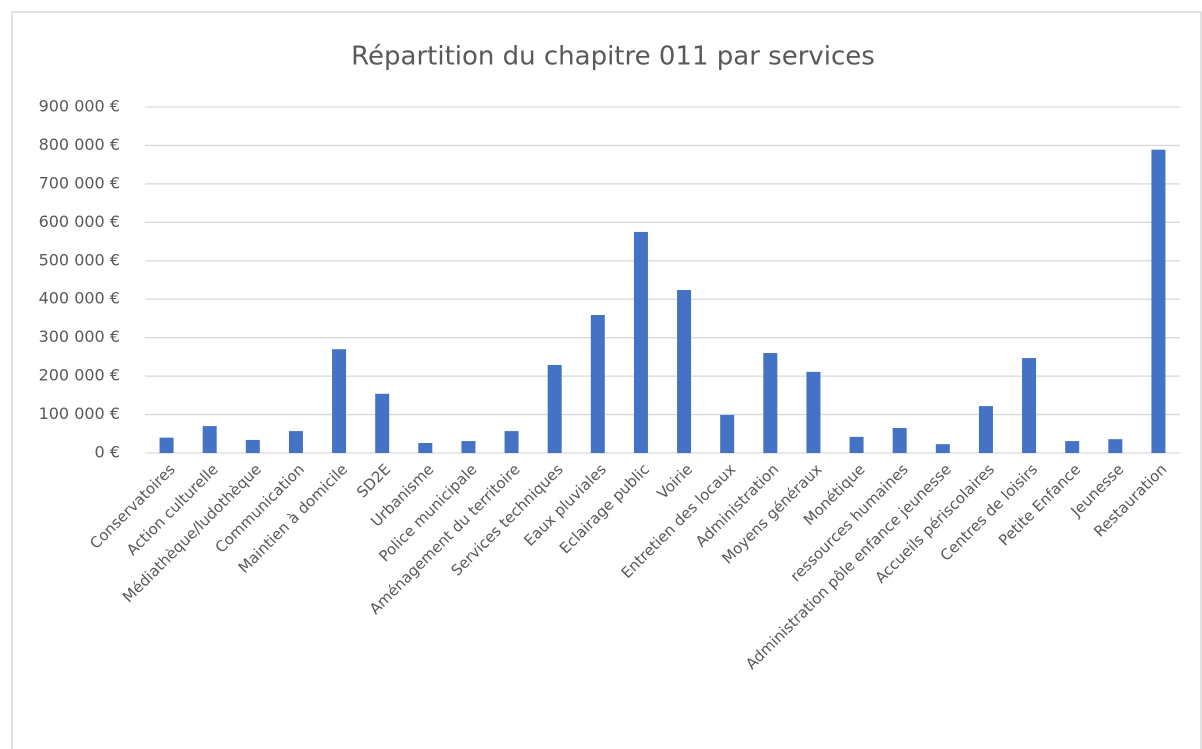 The height and width of the screenshot is (749, 1202). Describe the element at coordinates (79, 298) in the screenshot. I see `y-tick-label: 400 000 €` at that location.